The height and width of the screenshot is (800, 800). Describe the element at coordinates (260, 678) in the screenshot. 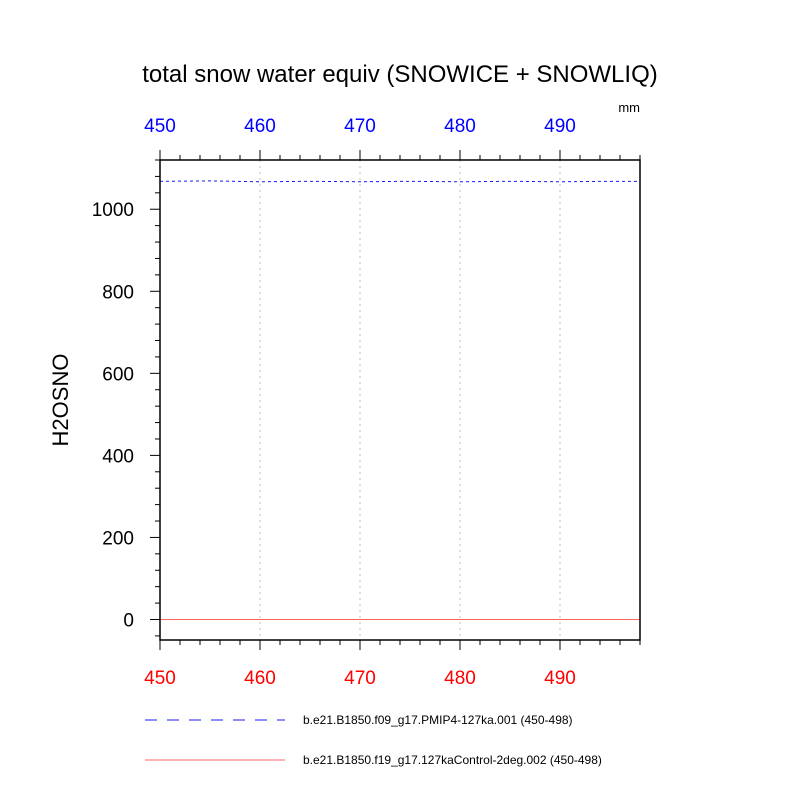

I see `x-tick-label-bottom: 460` at that location.